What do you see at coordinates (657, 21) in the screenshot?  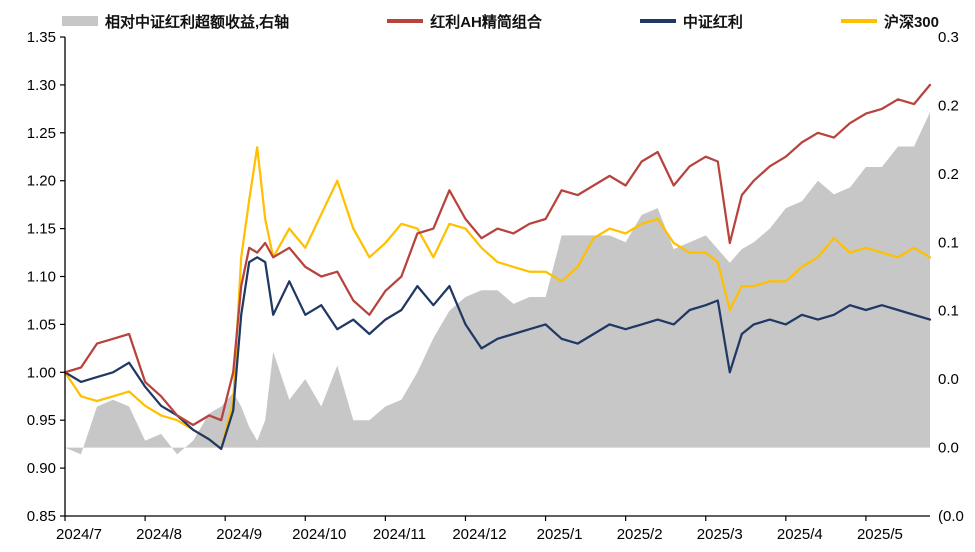 I see `legend-swatch-csi-dividend` at bounding box center [657, 21].